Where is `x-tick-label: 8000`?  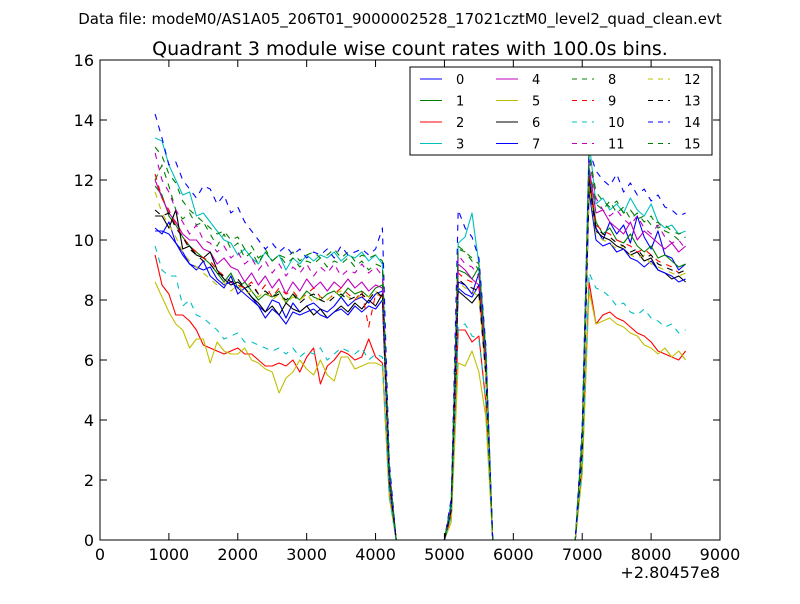 x-tick-label: 8000 is located at coordinates (651, 554).